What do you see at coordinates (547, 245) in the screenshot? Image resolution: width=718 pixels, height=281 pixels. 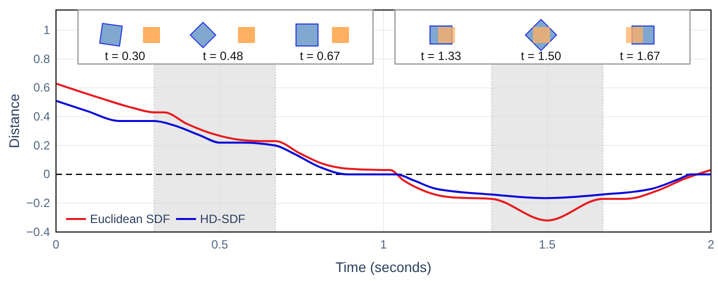 I see `x-tick-label: 1.5` at bounding box center [547, 245].